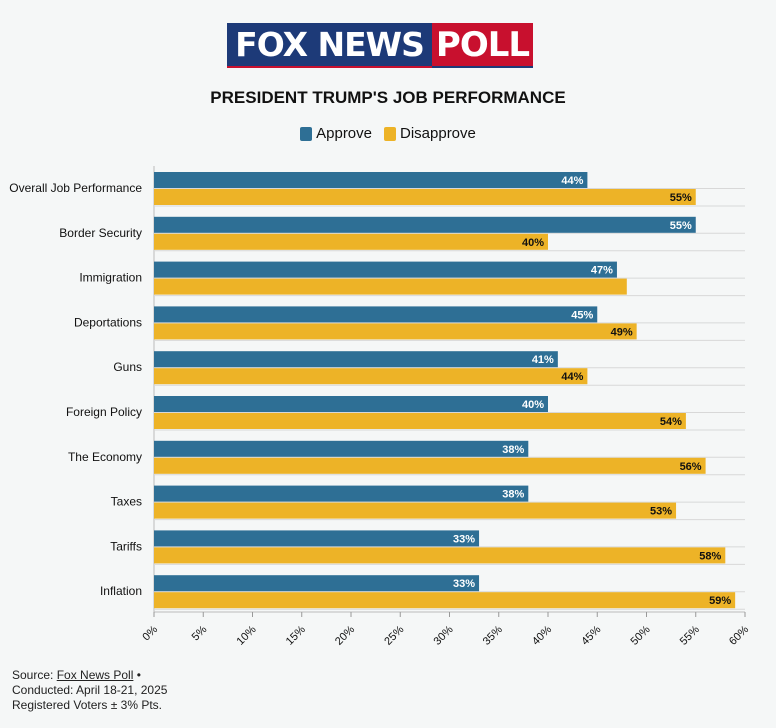 Image resolution: width=776 pixels, height=728 pixels. Describe the element at coordinates (126, 546) in the screenshot. I see `category-label: Tariffs` at that location.